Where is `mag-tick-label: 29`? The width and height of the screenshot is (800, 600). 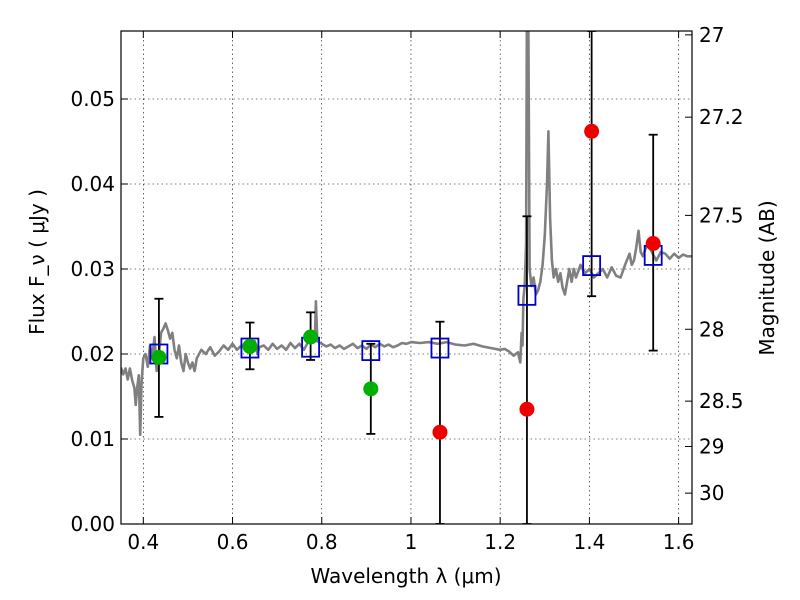 mag-tick-label: 29 is located at coordinates (711, 446).